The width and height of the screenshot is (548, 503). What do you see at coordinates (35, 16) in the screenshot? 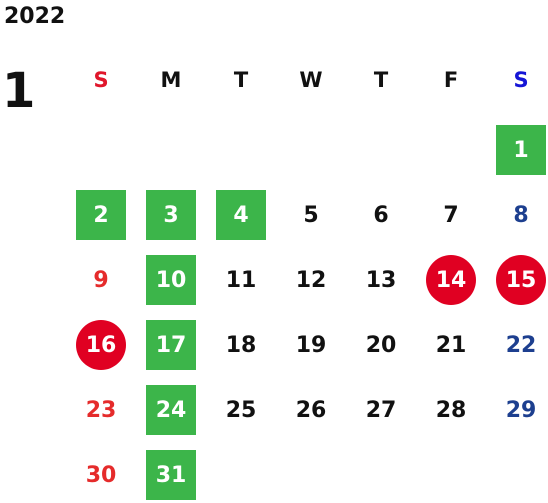
I see `year-label: 2022` at bounding box center [35, 16].